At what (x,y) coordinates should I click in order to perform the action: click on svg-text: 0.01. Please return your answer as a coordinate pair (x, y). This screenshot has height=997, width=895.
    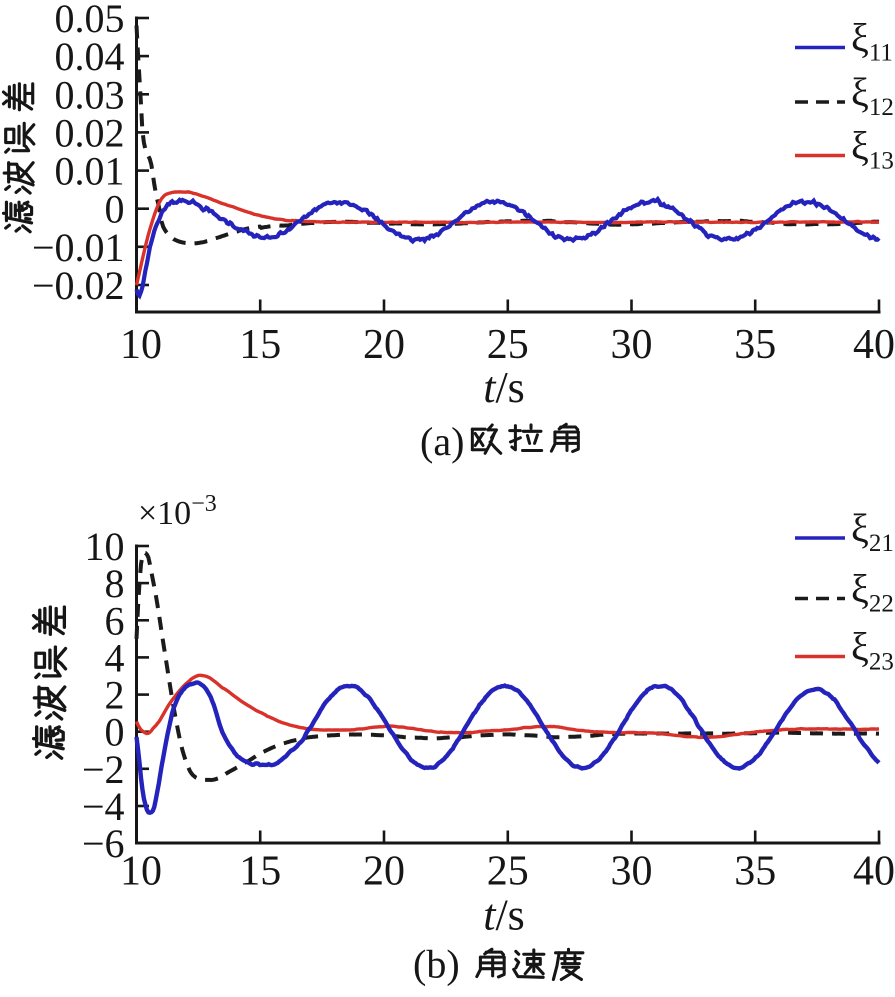
    Looking at the image, I should click on (90, 171).